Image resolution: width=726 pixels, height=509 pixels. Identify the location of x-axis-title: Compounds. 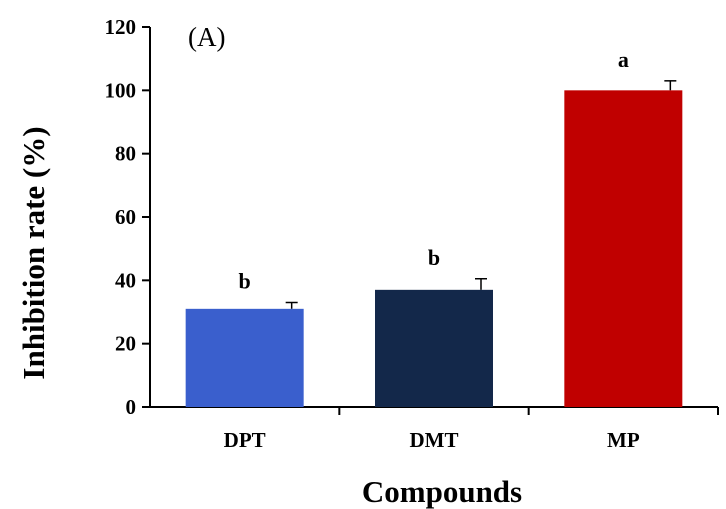
(442, 491).